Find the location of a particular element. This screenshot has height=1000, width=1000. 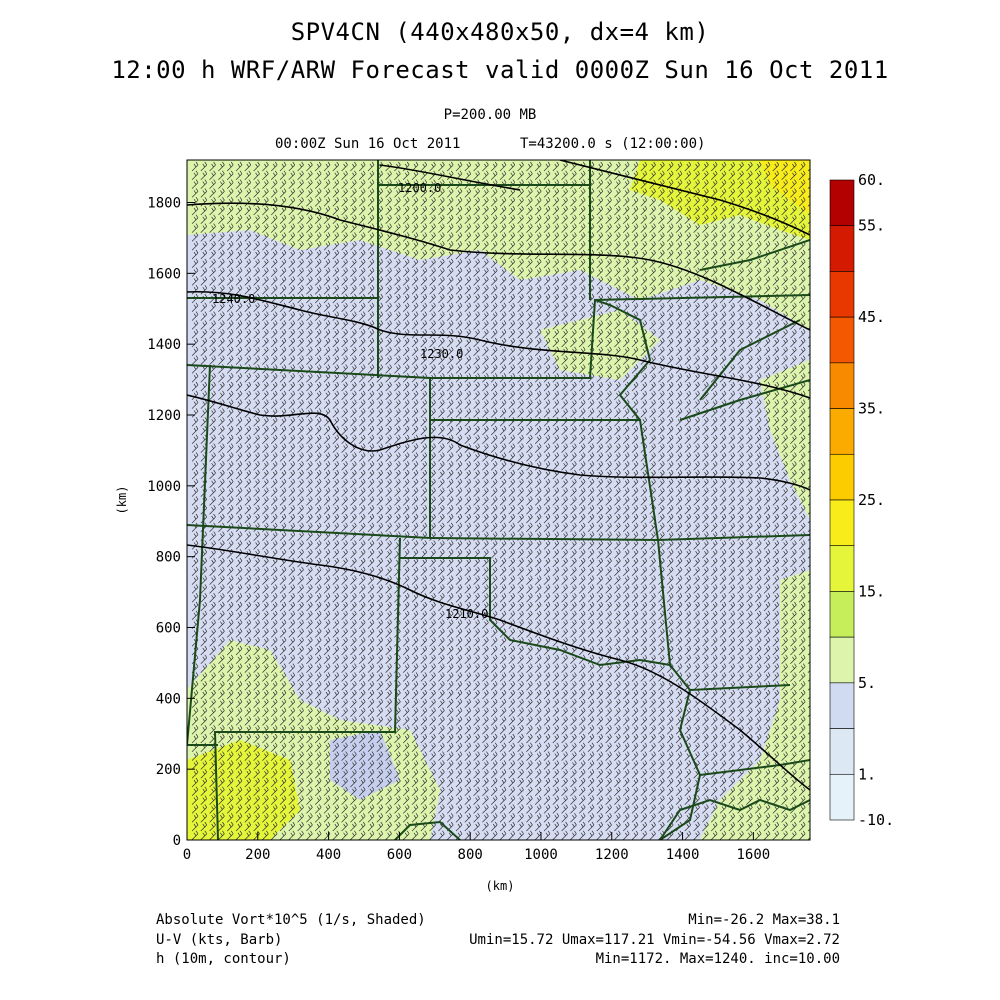

pressure-level-label: P=200.00 MB is located at coordinates (490, 115).